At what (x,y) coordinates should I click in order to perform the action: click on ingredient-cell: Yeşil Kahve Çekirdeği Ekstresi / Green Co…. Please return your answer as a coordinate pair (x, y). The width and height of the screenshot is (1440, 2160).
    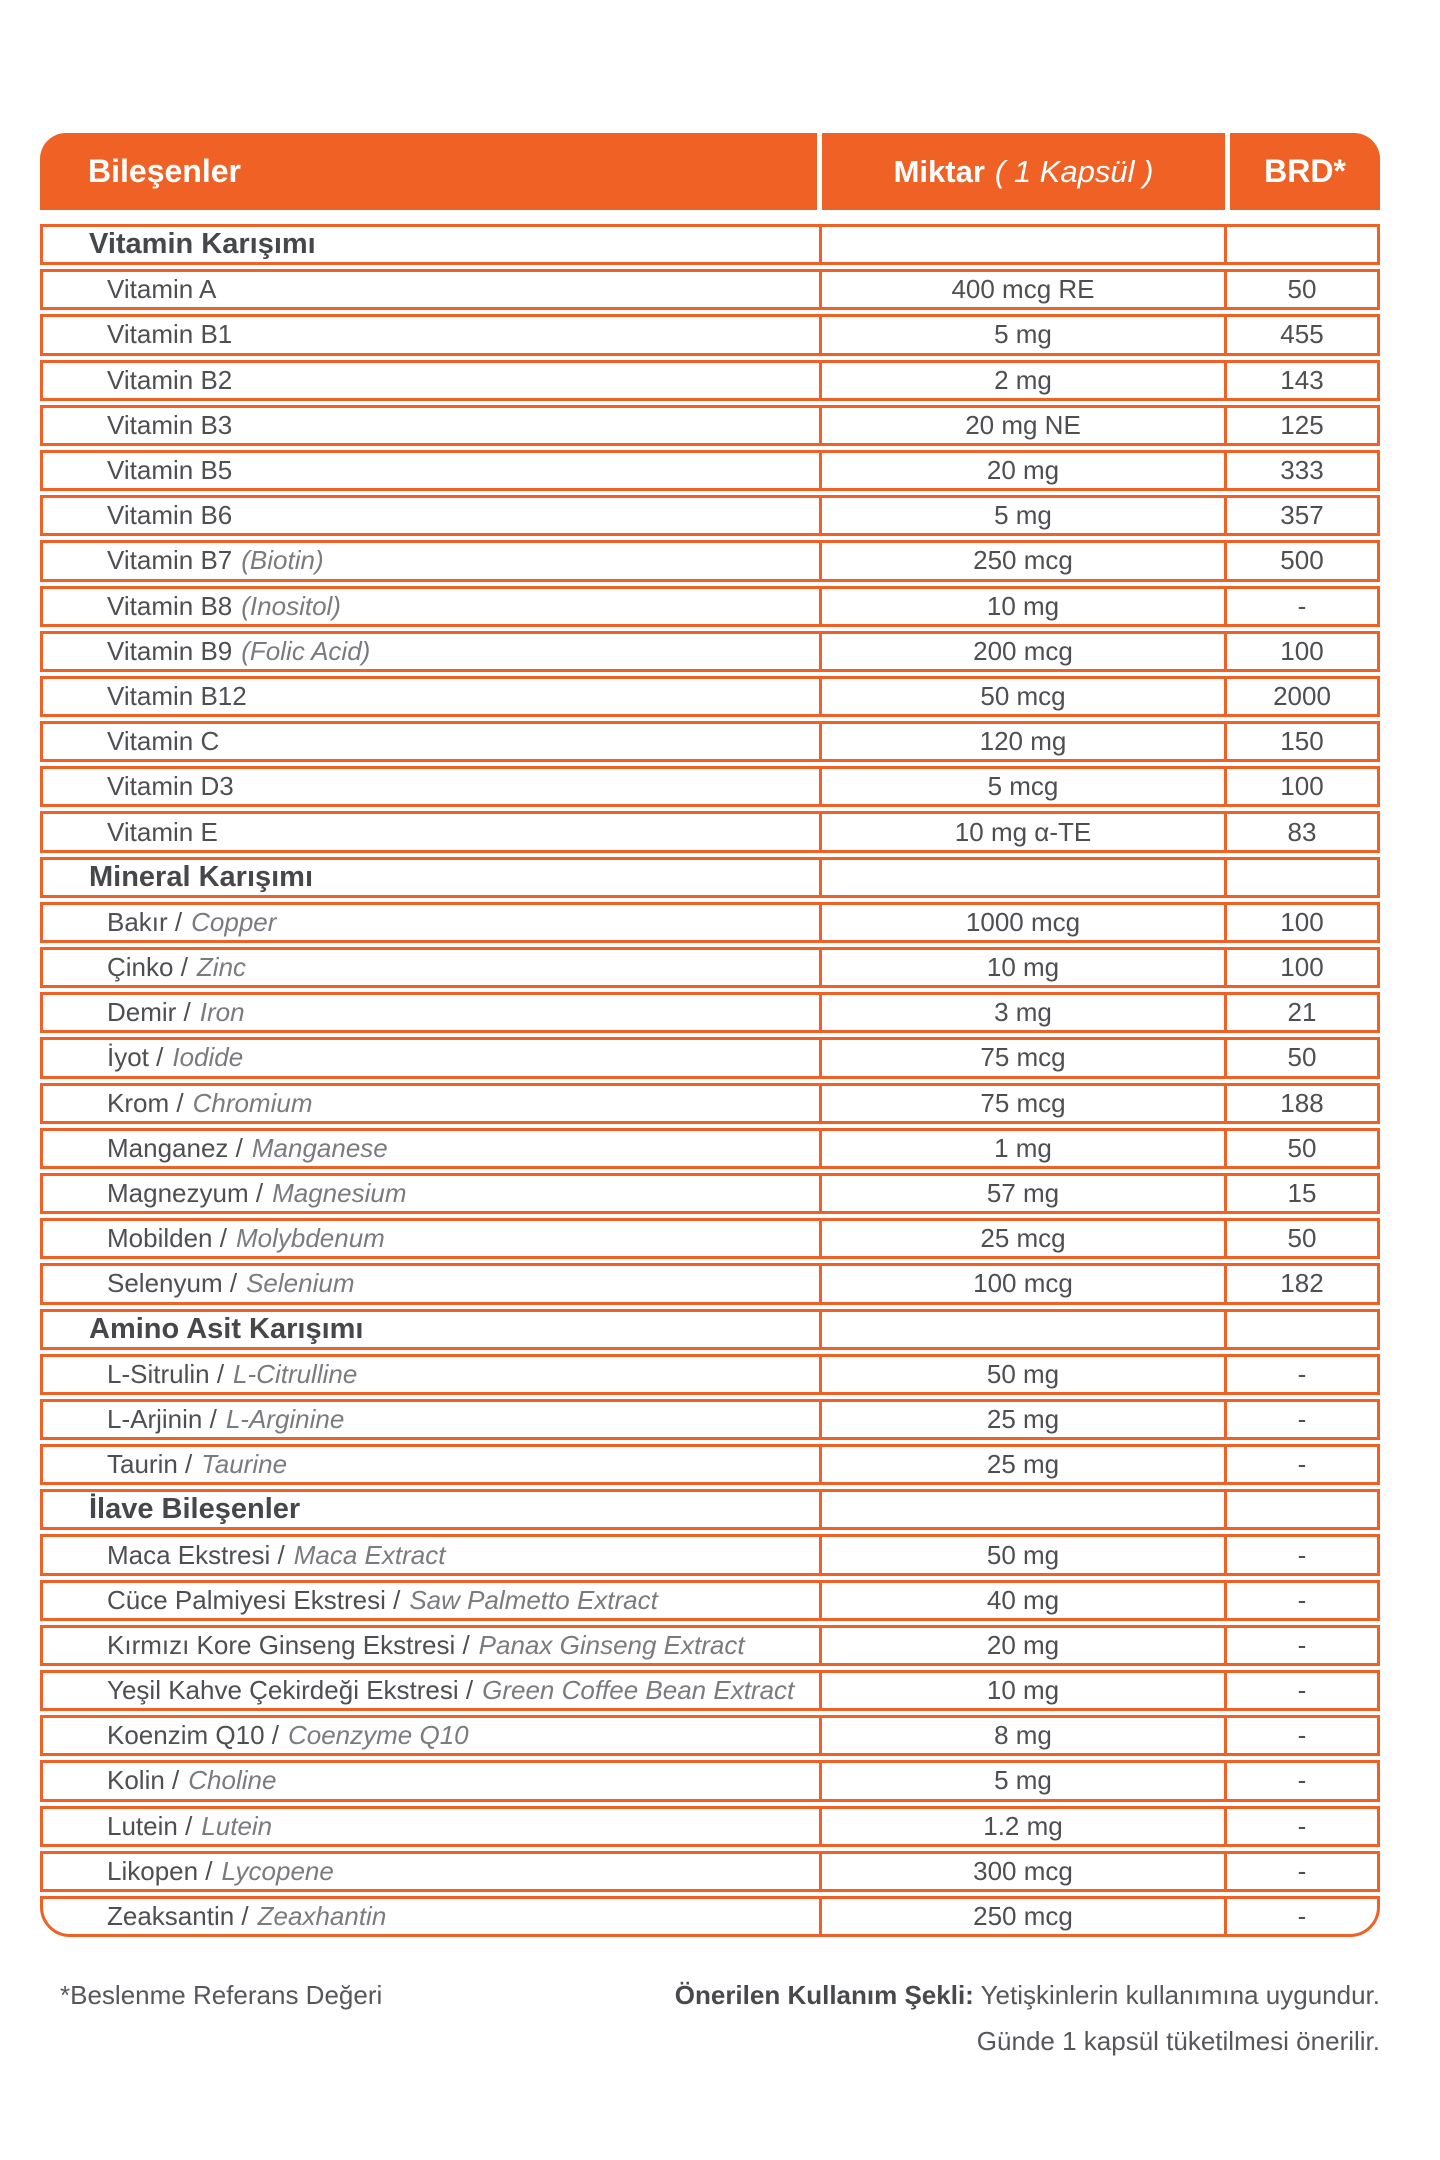
    Looking at the image, I should click on (431, 1691).